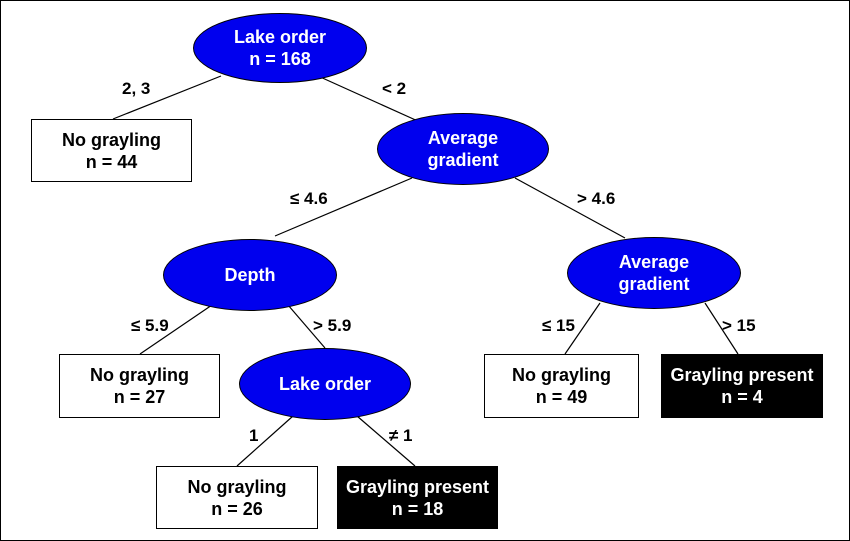 The width and height of the screenshot is (850, 541). Describe the element at coordinates (176, 329) in the screenshot. I see `edge-depth-to-leaf27` at that location.